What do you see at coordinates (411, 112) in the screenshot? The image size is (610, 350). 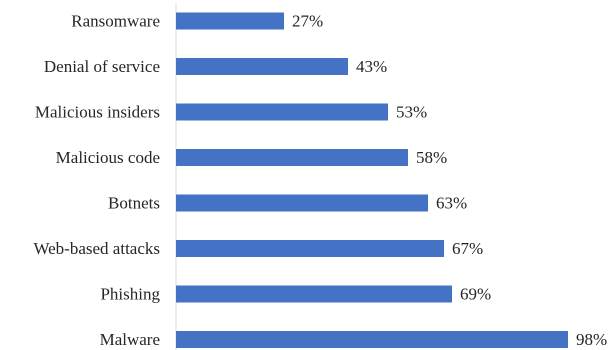 I see `value-label: 53%` at bounding box center [411, 112].